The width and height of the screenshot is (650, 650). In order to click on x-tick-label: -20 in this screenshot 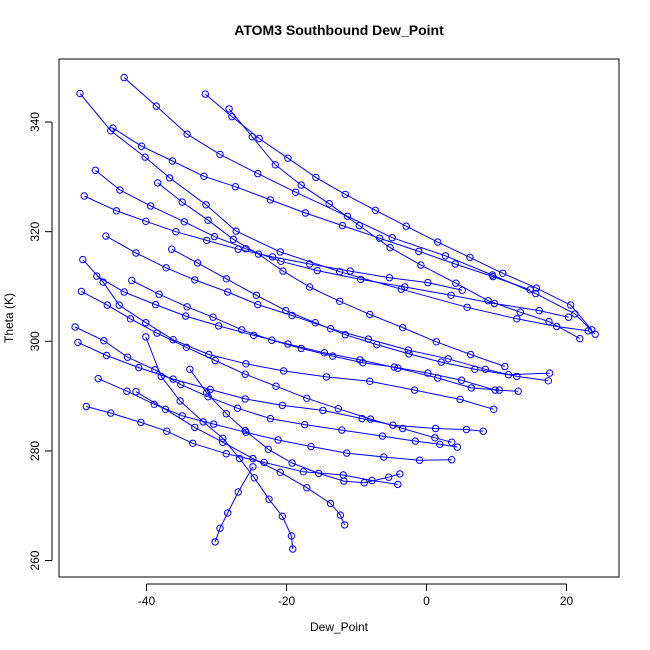, I will do `click(287, 601)`.